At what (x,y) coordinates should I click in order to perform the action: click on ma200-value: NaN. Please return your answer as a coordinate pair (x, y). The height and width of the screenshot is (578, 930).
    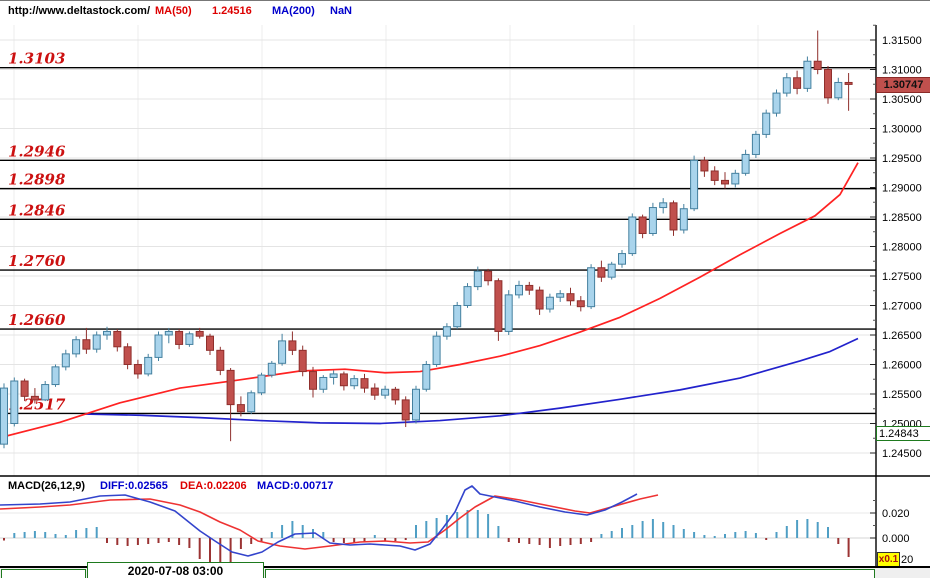
    Looking at the image, I should click on (341, 11).